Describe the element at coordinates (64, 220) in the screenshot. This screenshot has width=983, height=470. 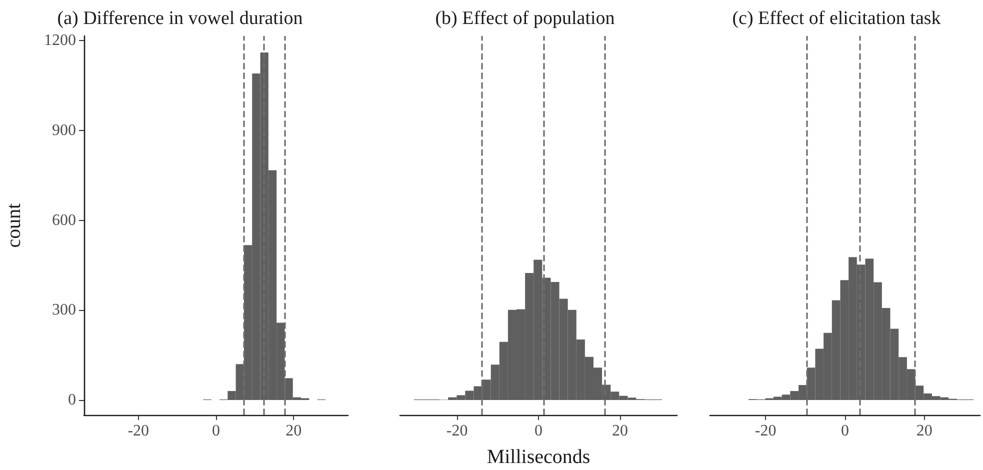
I see `y-tick-label: 600` at that location.